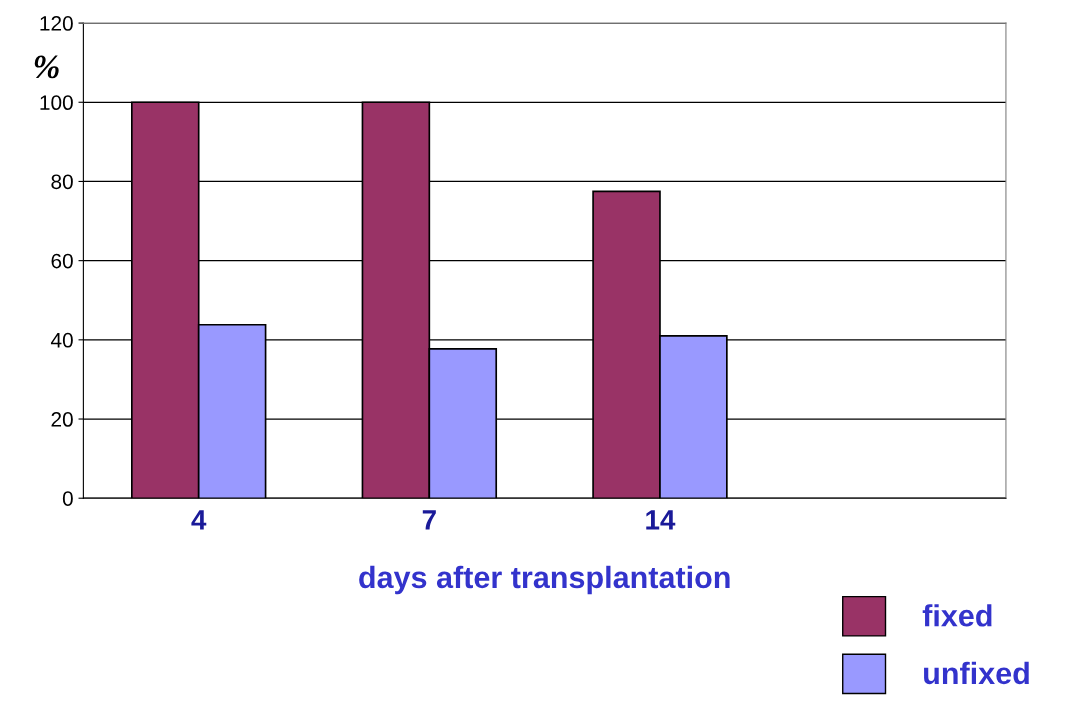  What do you see at coordinates (199, 520) in the screenshot?
I see `x-tick-label: 4` at bounding box center [199, 520].